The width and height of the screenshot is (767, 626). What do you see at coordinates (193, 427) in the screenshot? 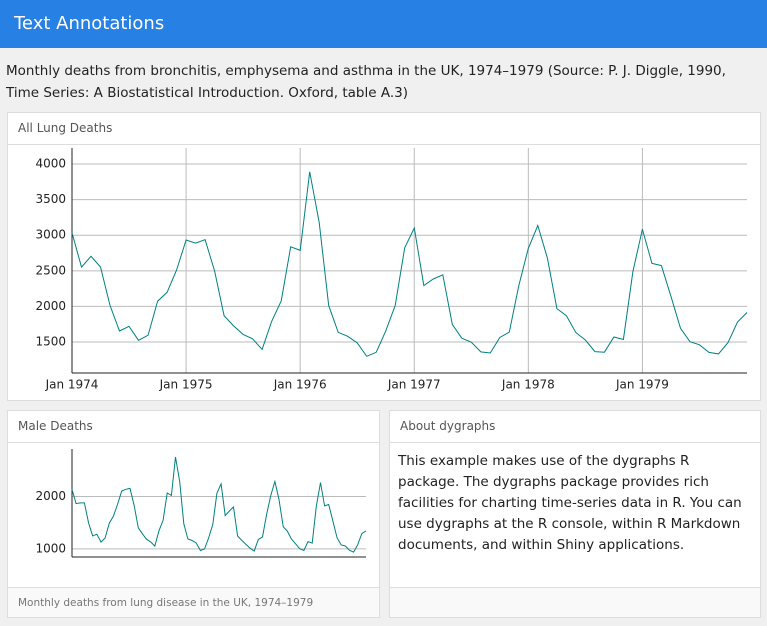
I see `card-title: Male Deaths` at bounding box center [193, 427].